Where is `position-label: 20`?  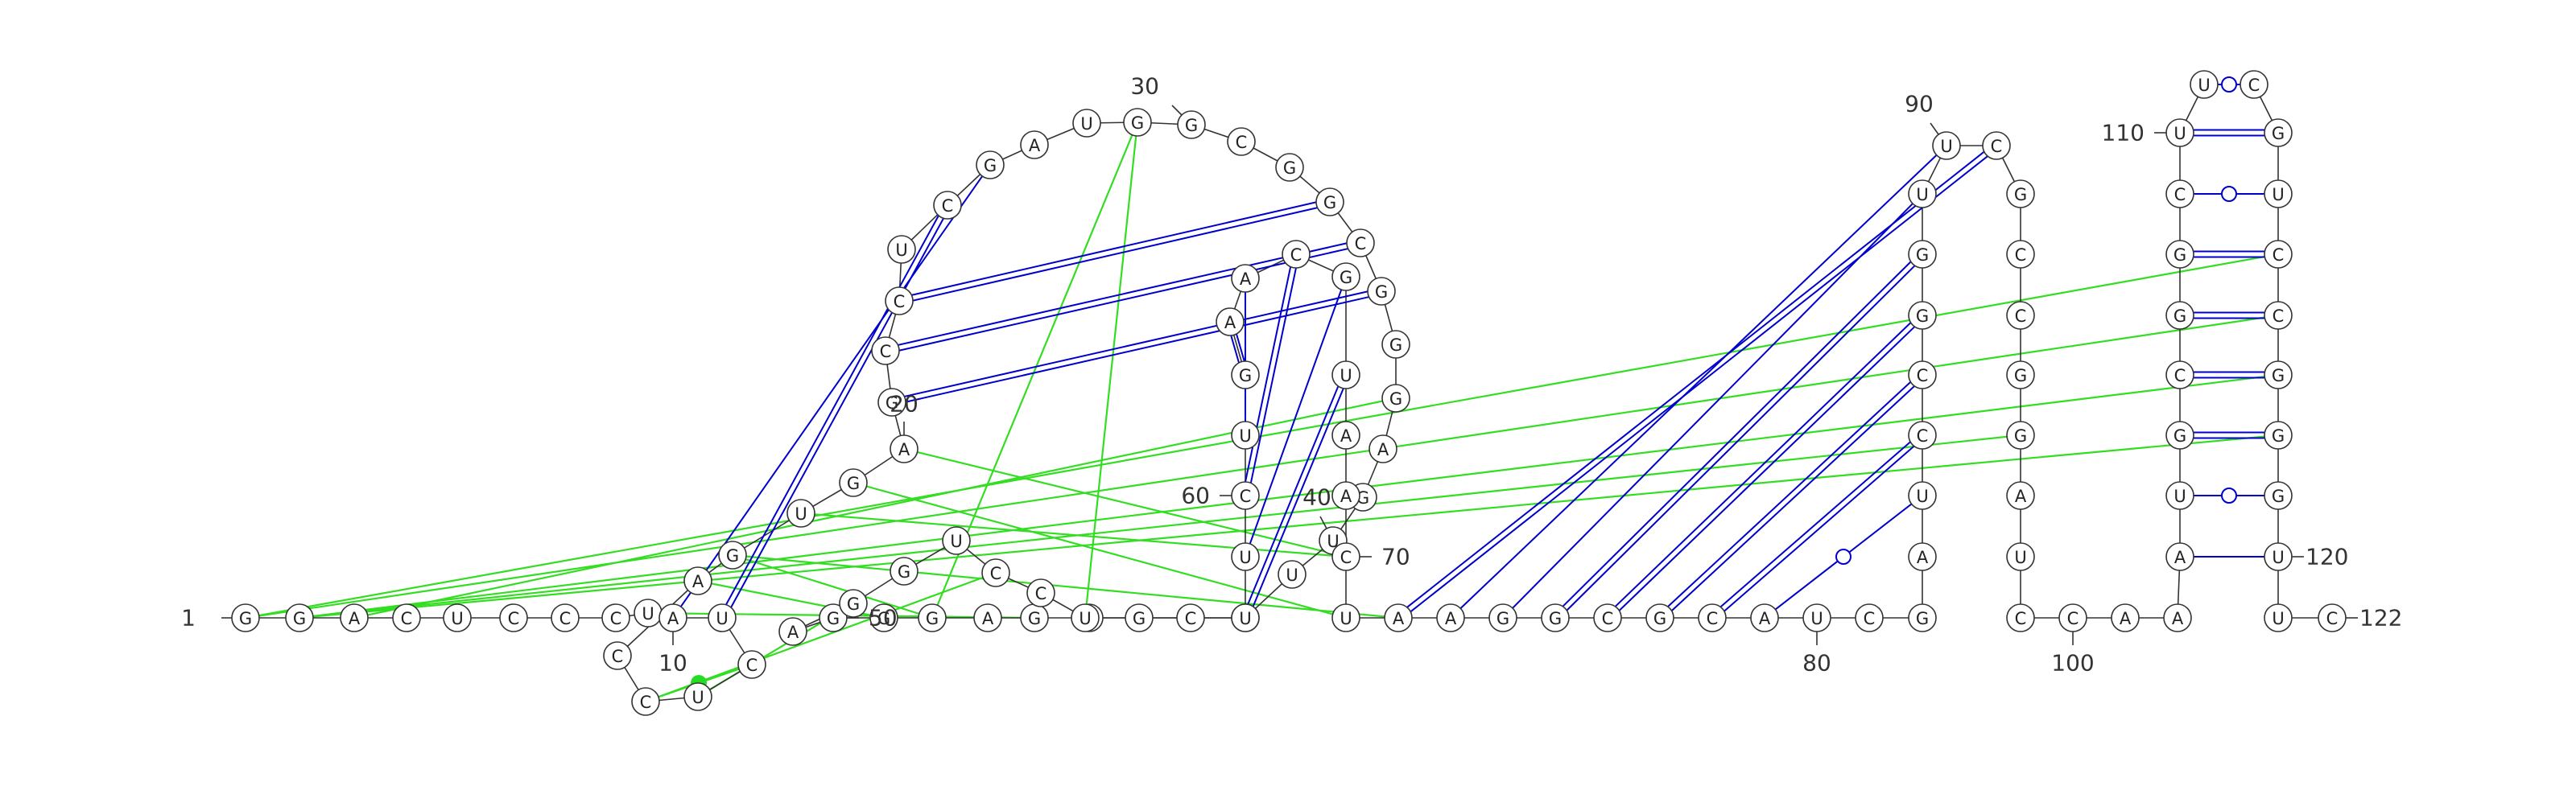
position-label: 20 is located at coordinates (904, 404).